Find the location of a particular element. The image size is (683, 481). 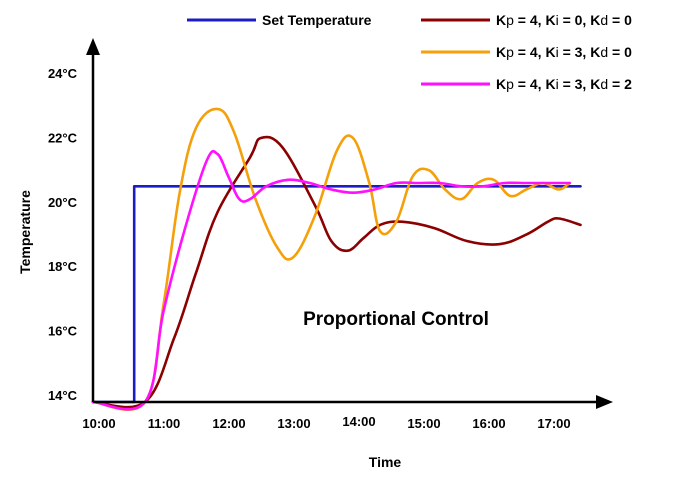

legend-label: Set Temperature is located at coordinates (317, 20).